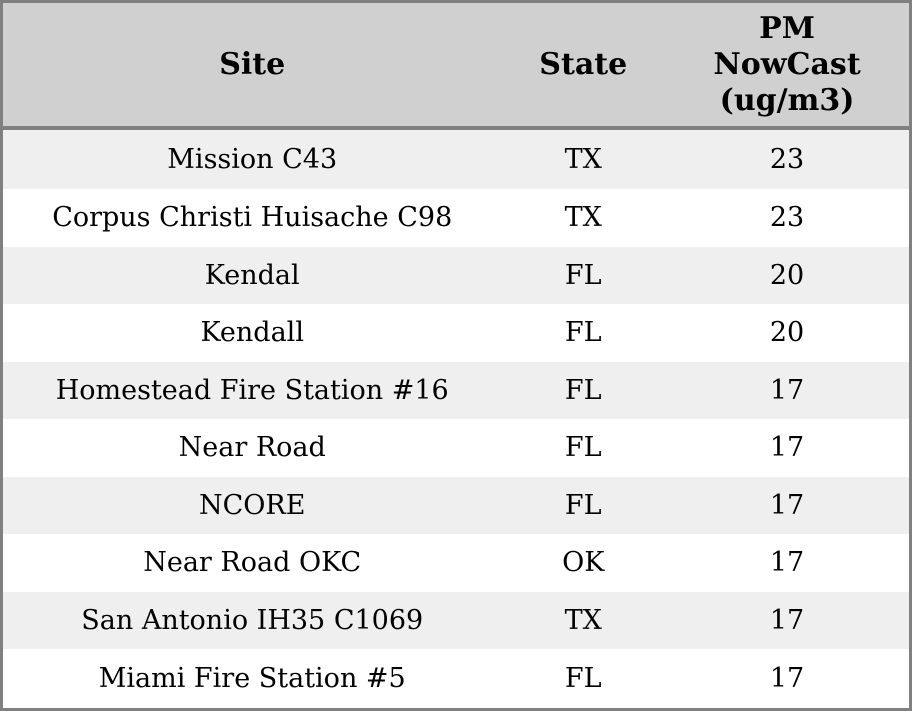 This screenshot has height=711, width=912. I want to click on column-header-site: Site, so click(251, 65).